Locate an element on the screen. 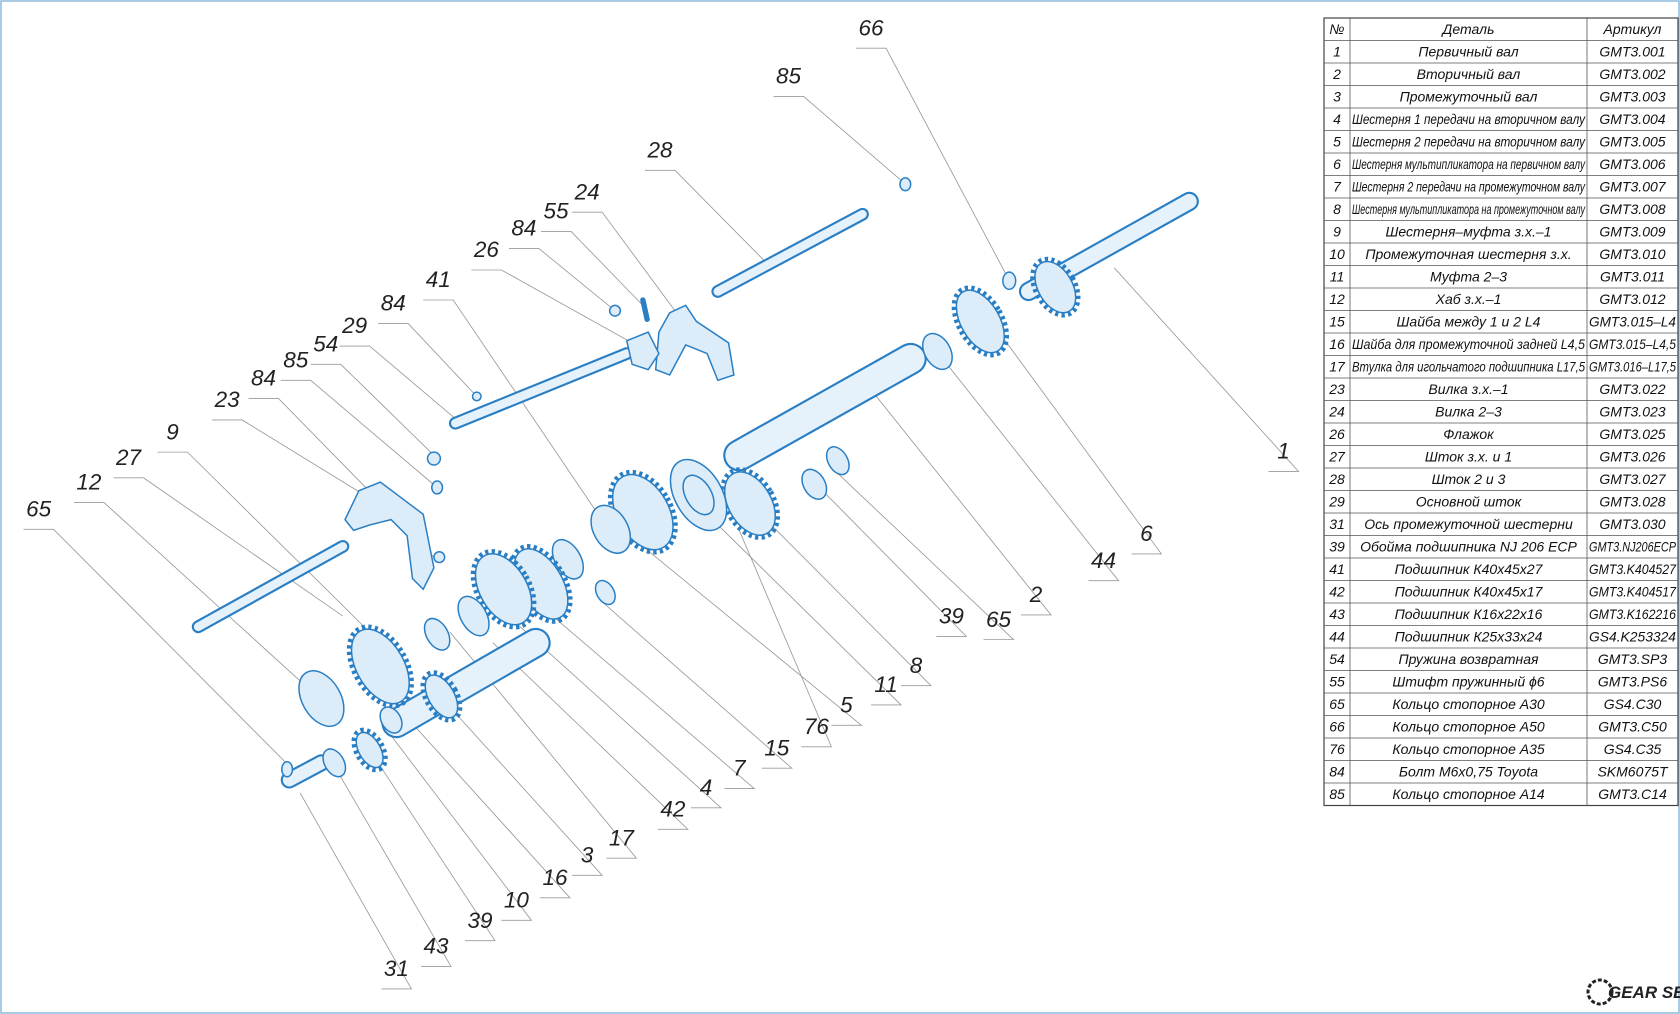  callout-label: 39 is located at coordinates (480, 920).